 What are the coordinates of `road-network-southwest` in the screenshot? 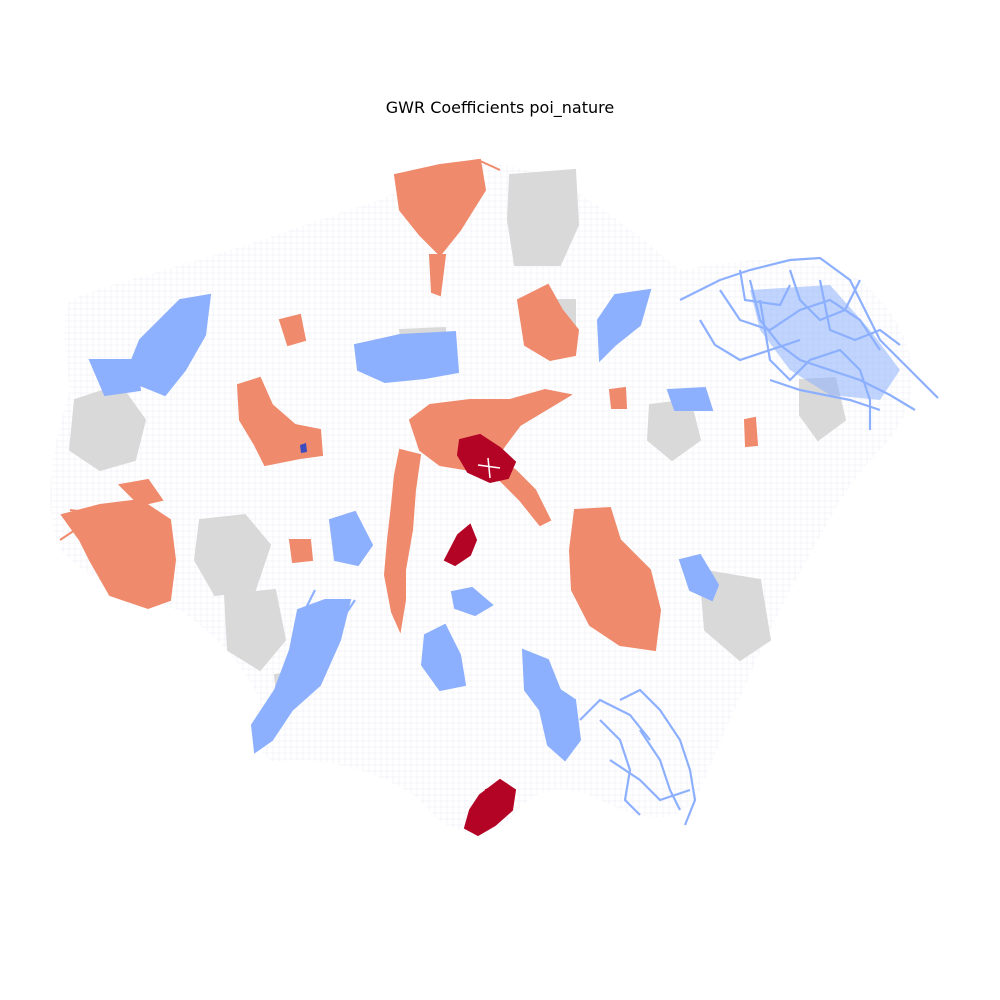 It's located at (322, 625).